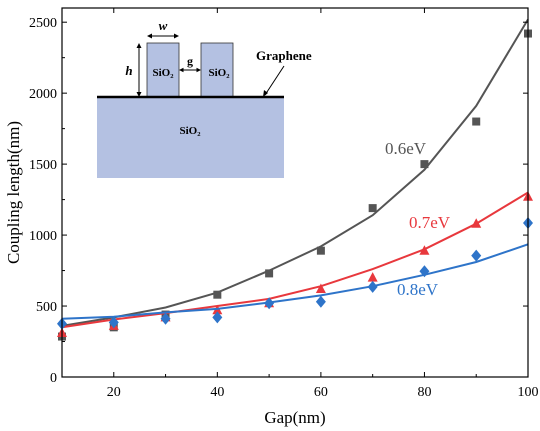 Image resolution: width=540 pixels, height=431 pixels. Describe the element at coordinates (372, 208) in the screenshot. I see `data-point-0.6eV-70` at that location.